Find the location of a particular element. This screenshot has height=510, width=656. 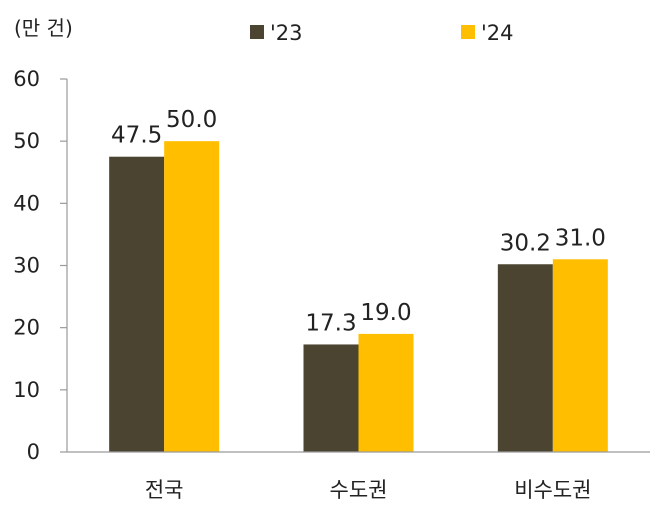

x-axis: 전국 수도권 비수도권 is located at coordinates (358, 476).